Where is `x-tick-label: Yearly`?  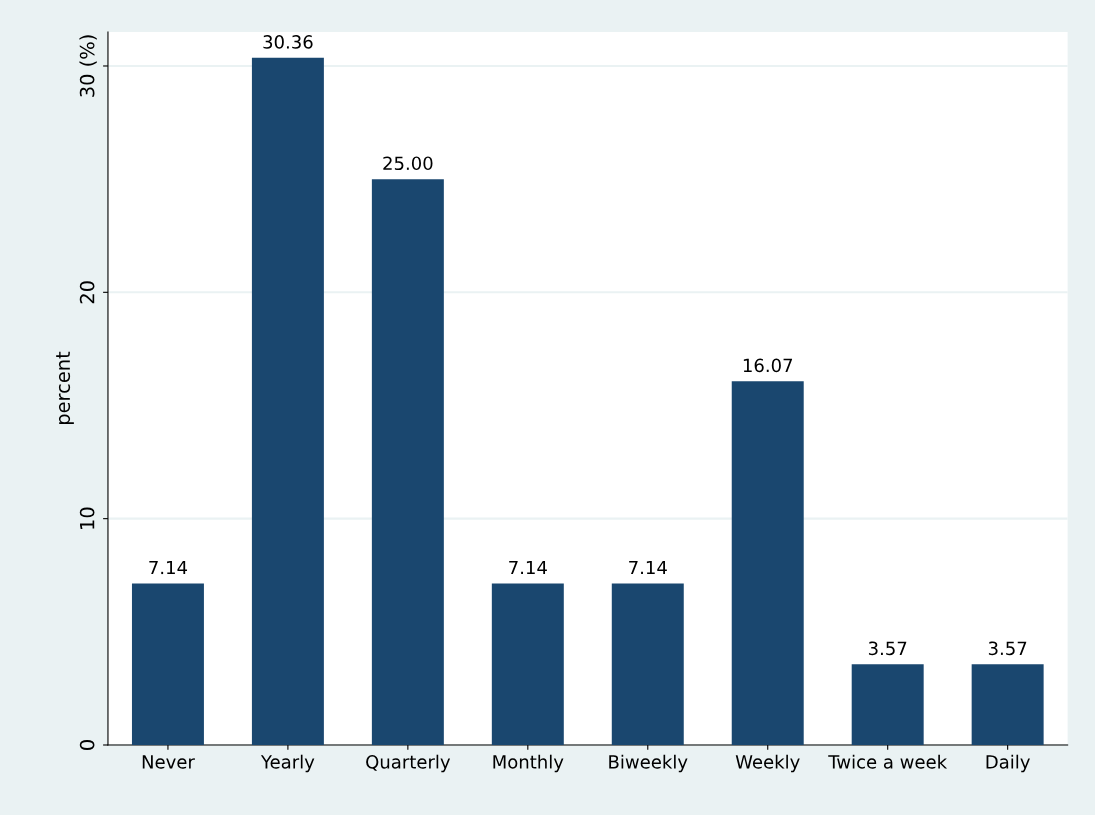 x-tick-label: Yearly is located at coordinates (287, 763).